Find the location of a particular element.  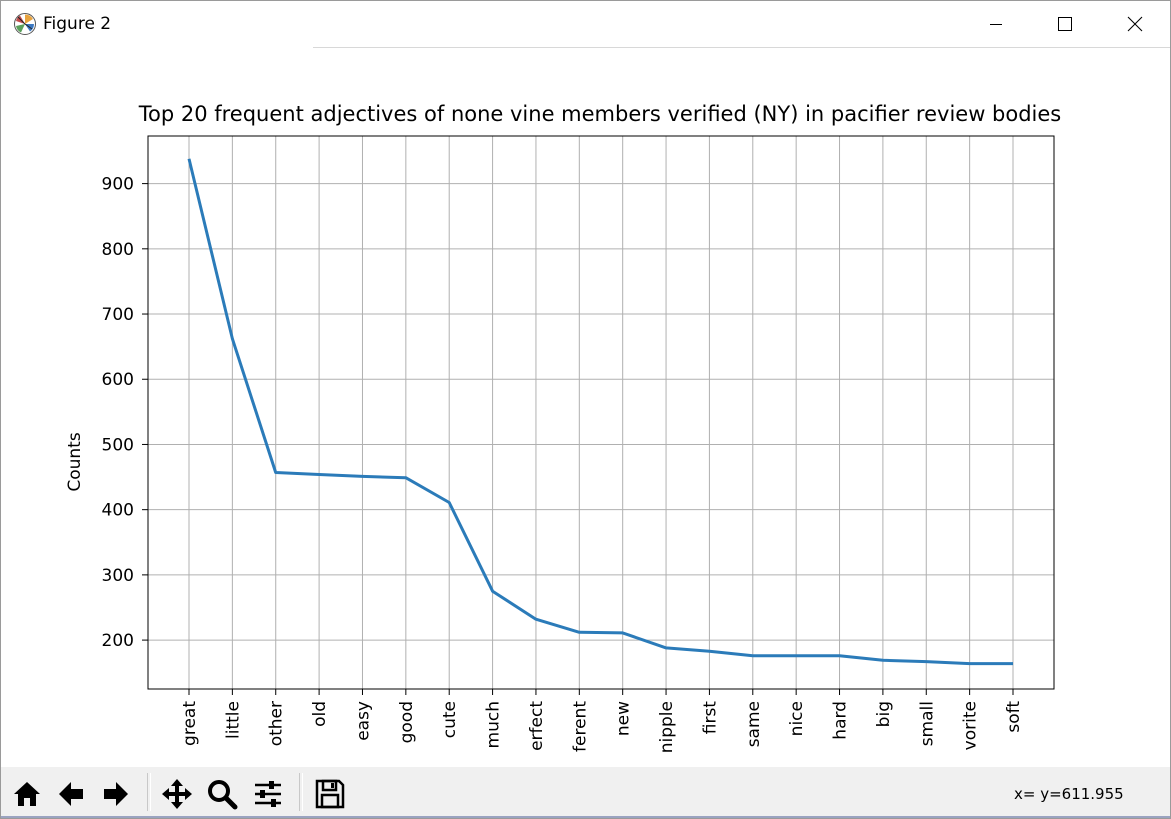

x-tick-label: nipple is located at coordinates (667, 727).